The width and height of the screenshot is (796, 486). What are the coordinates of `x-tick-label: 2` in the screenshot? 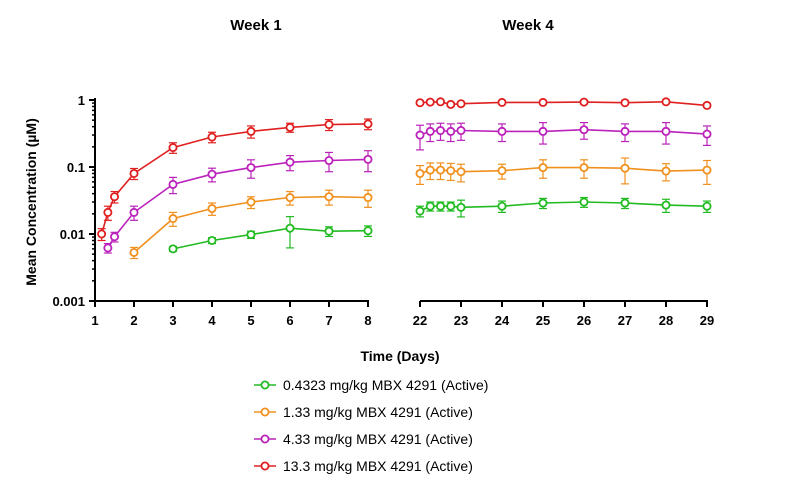 It's located at (133, 320).